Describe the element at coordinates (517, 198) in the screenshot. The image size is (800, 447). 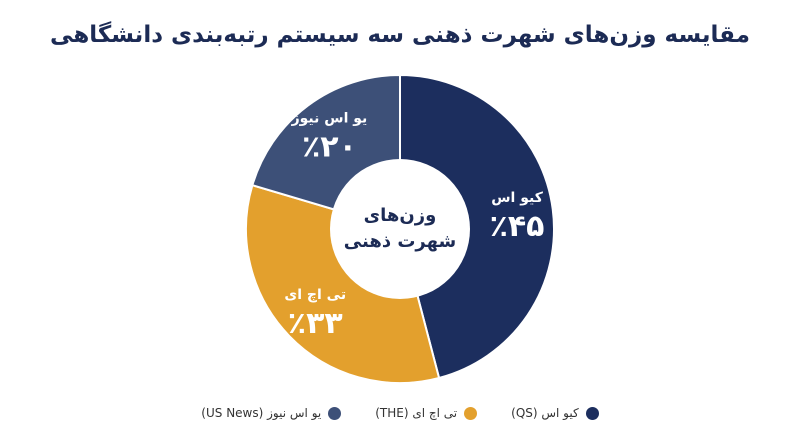
I see `slice-label-1: کیو اس` at that location.